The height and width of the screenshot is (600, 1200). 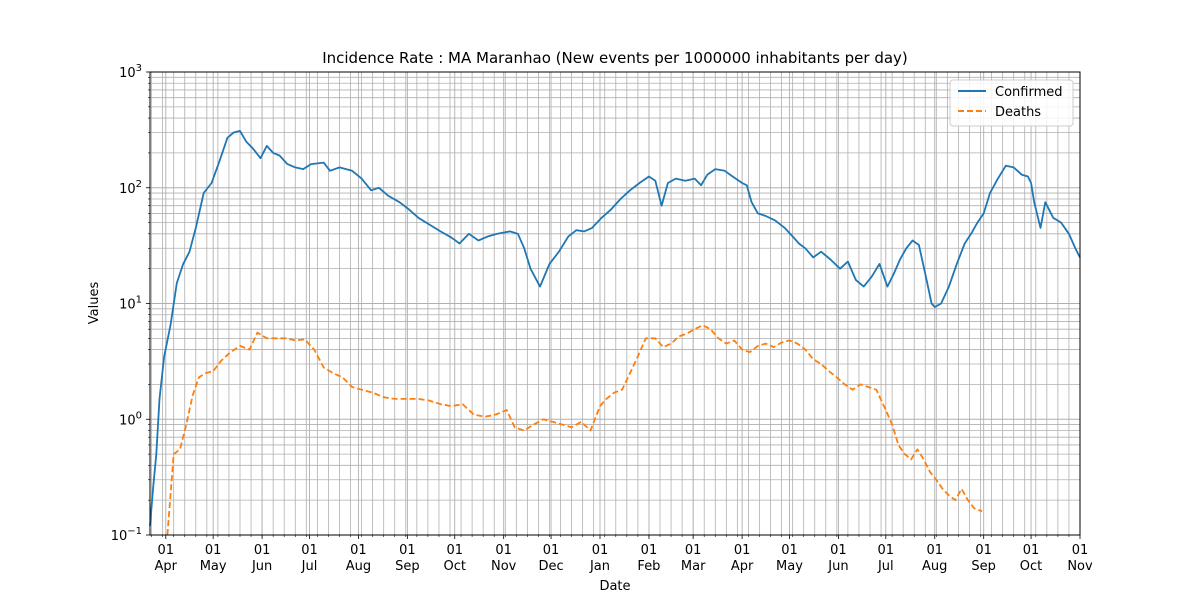 What do you see at coordinates (130, 72) in the screenshot?
I see `y-tick-label: 10³` at bounding box center [130, 72].